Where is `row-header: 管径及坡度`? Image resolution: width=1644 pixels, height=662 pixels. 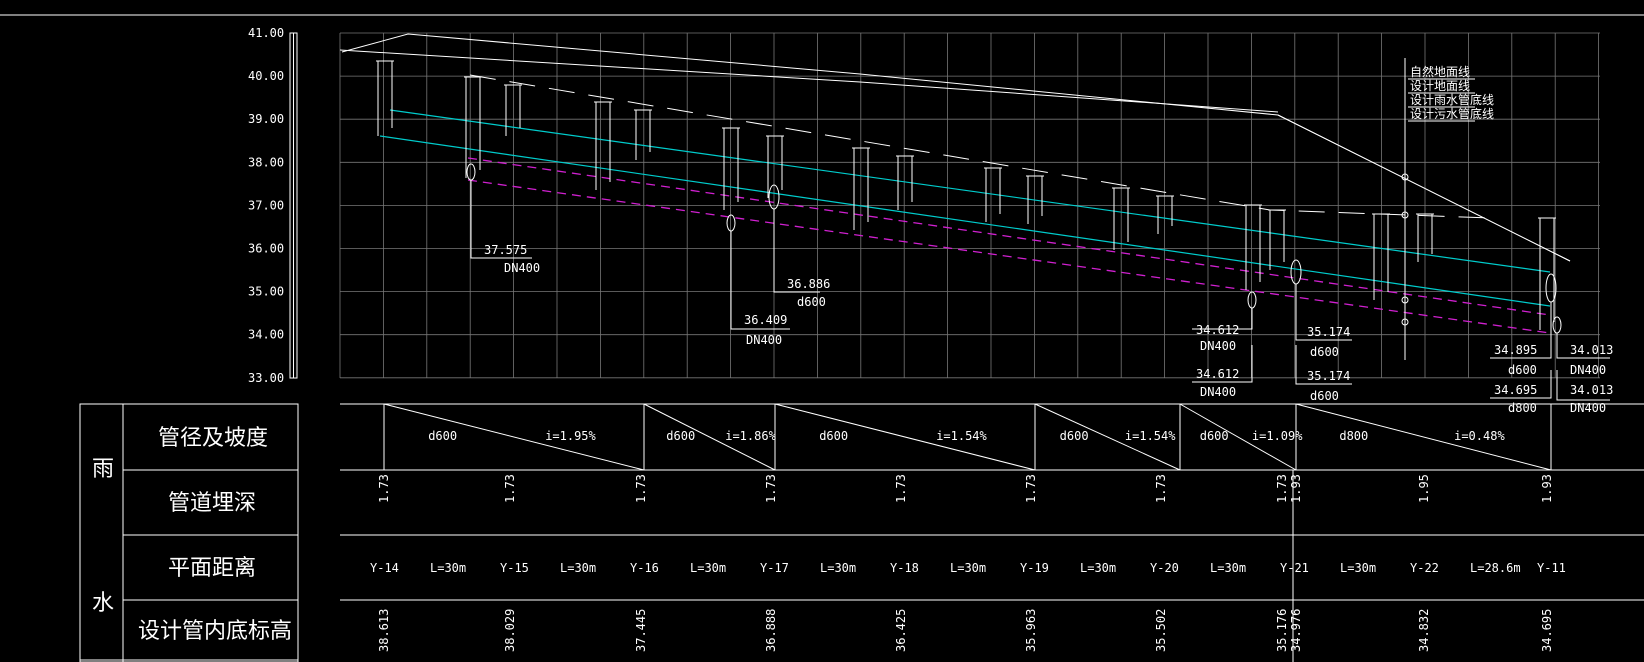 row-header: 管径及坡度 is located at coordinates (213, 438).